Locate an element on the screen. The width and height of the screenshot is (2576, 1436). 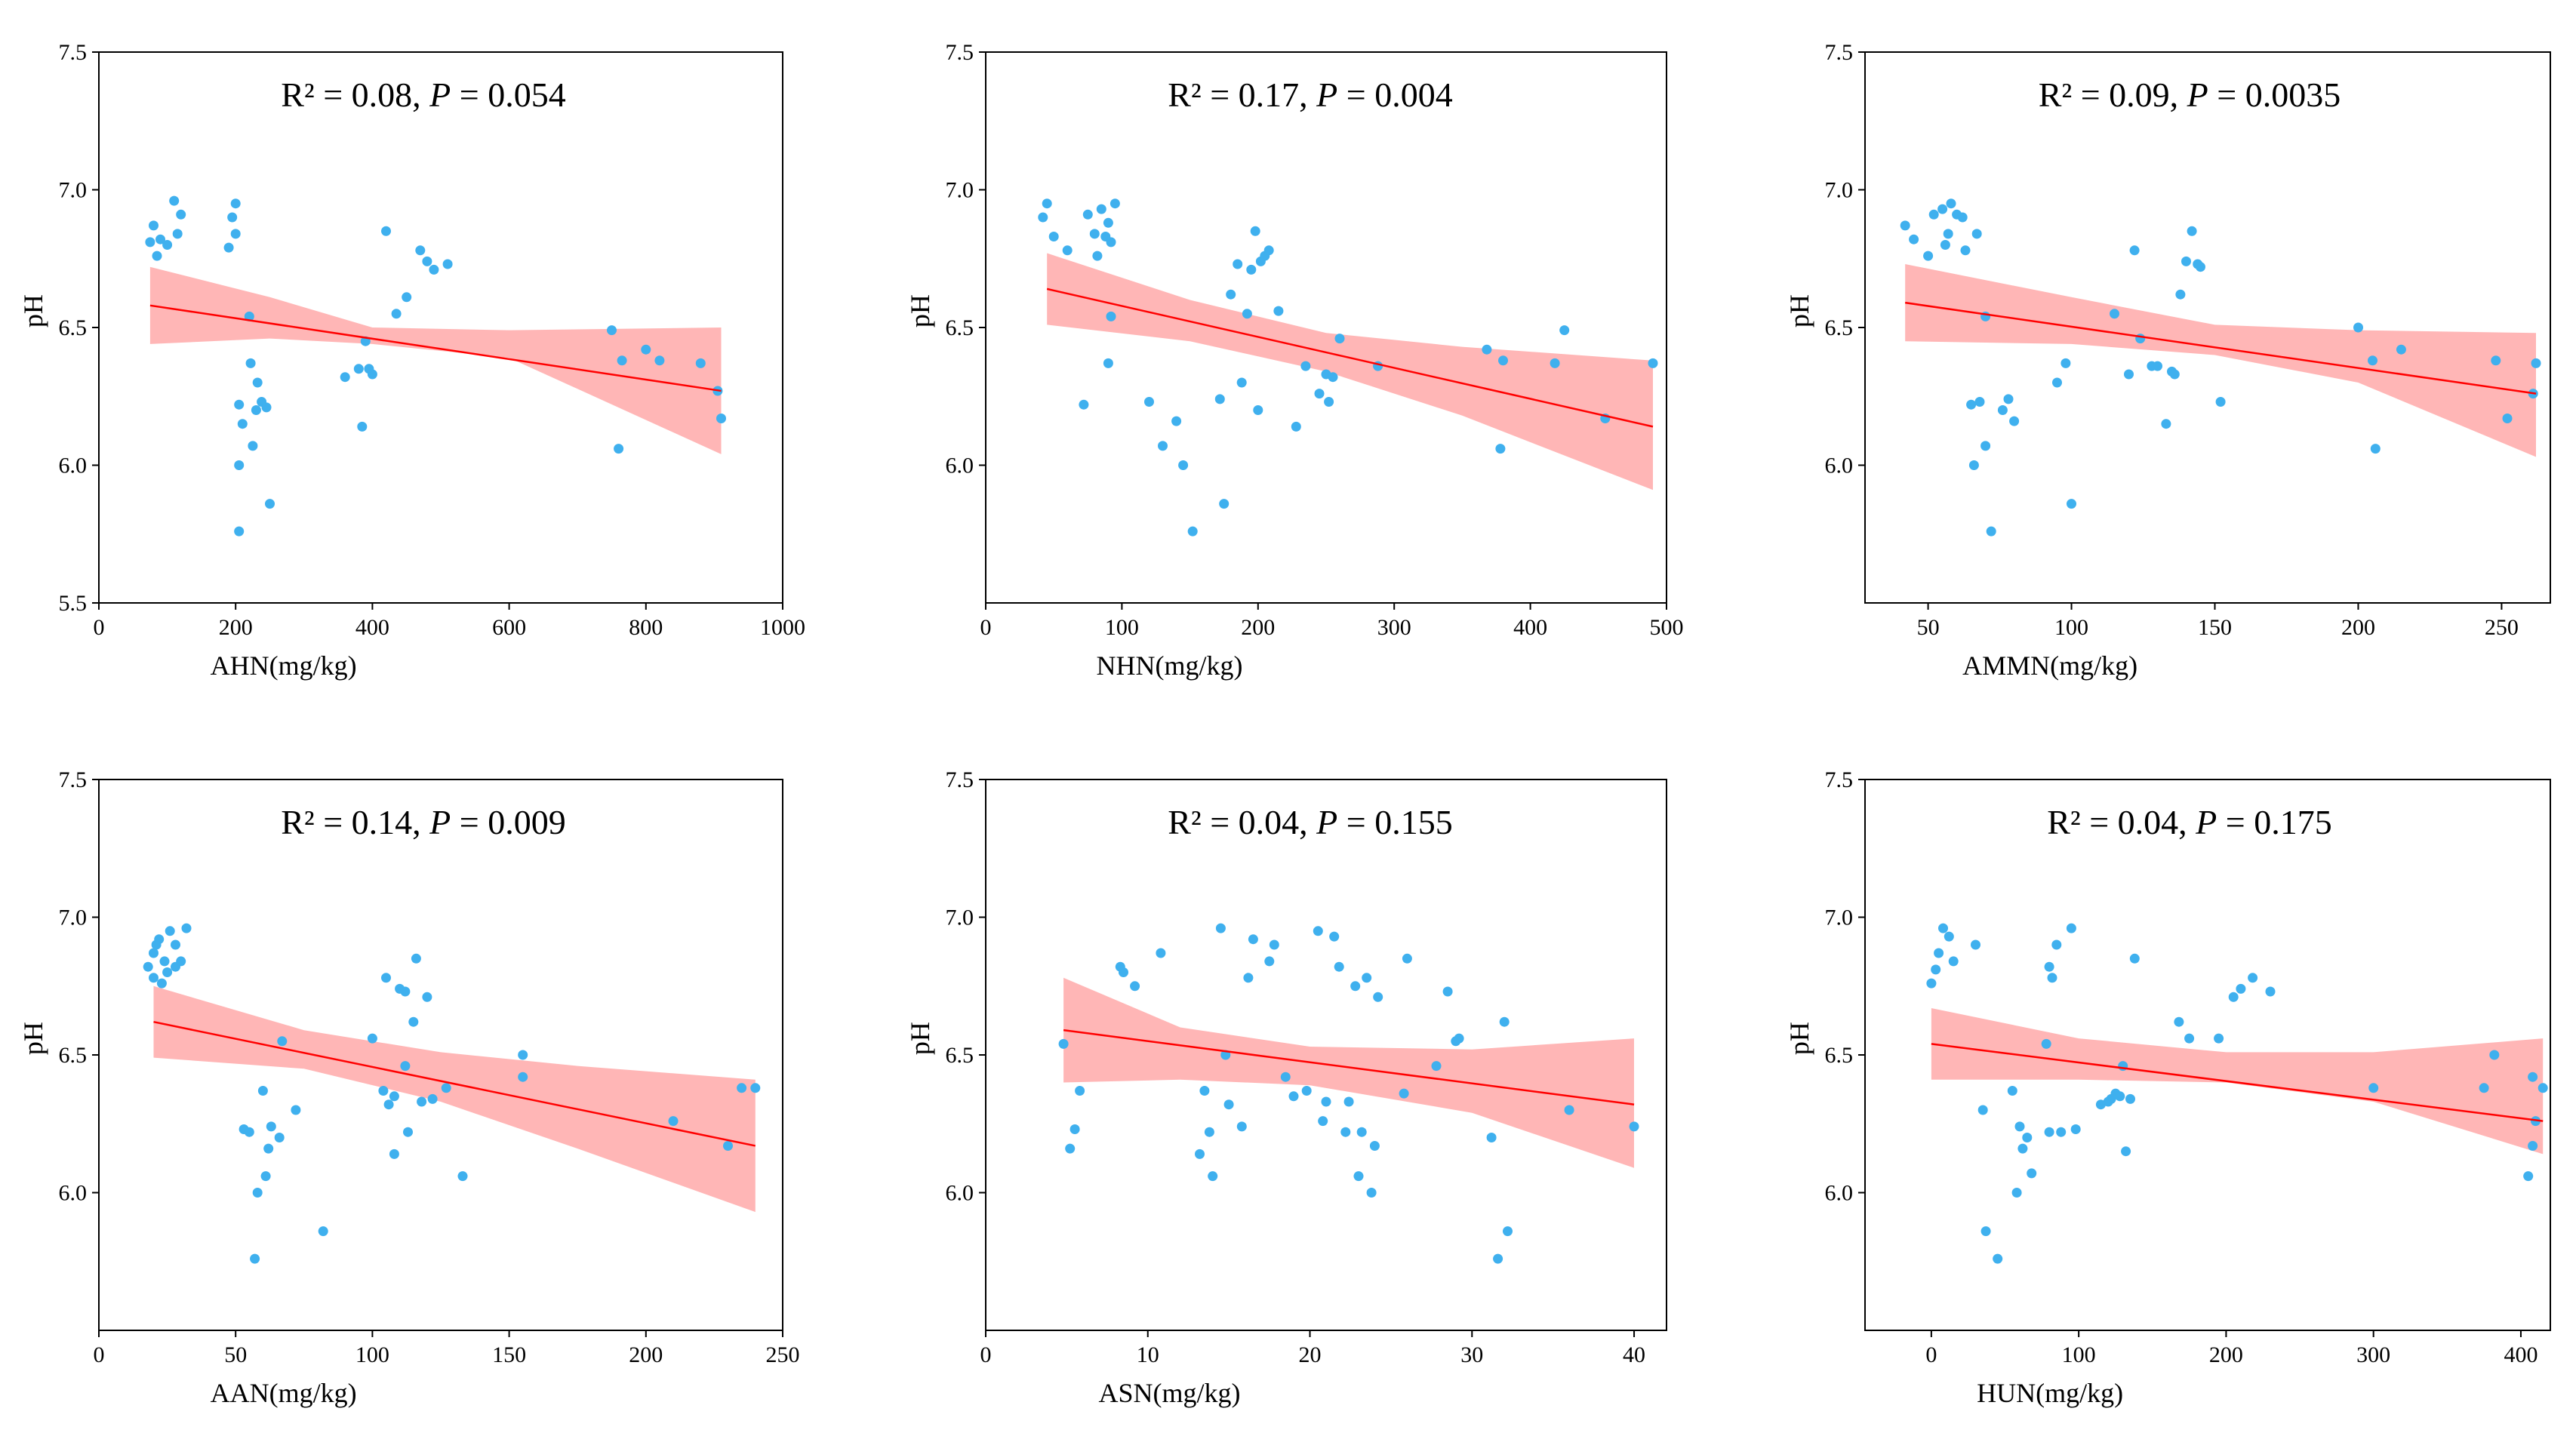
x-axis-label: HUN(mg/kg) is located at coordinates (2050, 1393).